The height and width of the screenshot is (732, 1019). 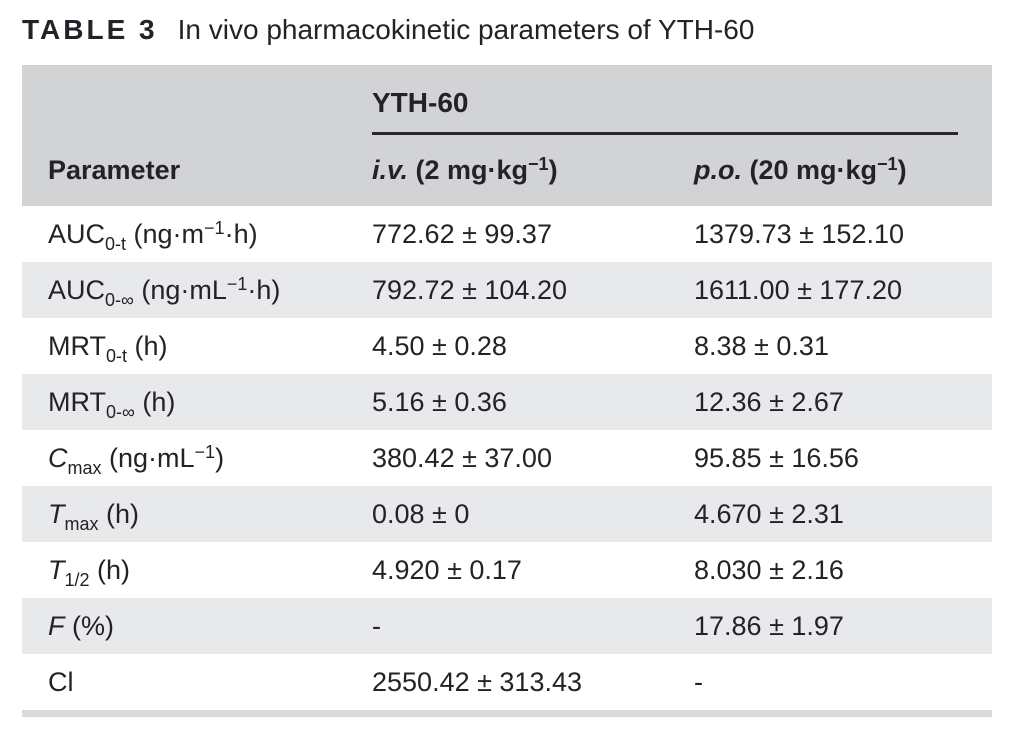 What do you see at coordinates (197, 458) in the screenshot?
I see `param-cell: Cmax (ng·mL−1)` at bounding box center [197, 458].